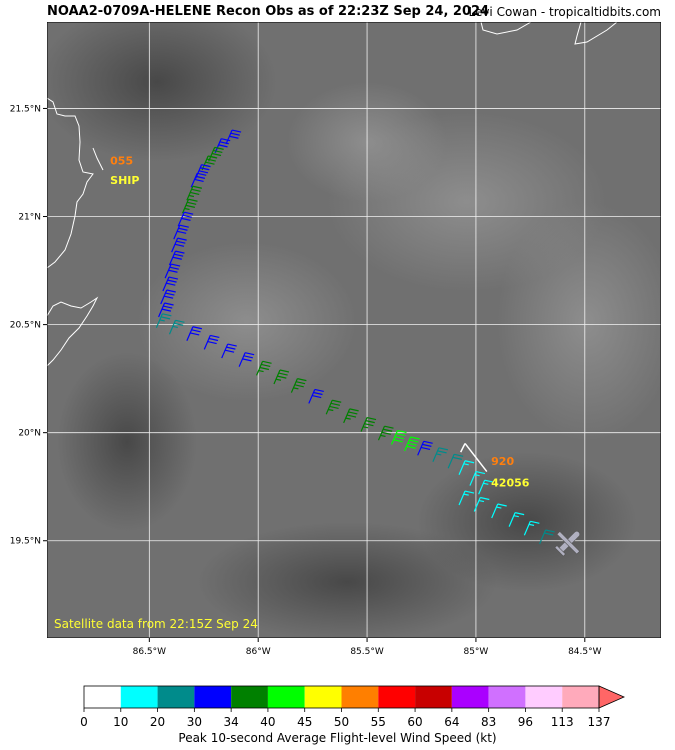  Describe the element at coordinates (258, 652) in the screenshot. I see `lon-tick-label: 86°W` at that location.